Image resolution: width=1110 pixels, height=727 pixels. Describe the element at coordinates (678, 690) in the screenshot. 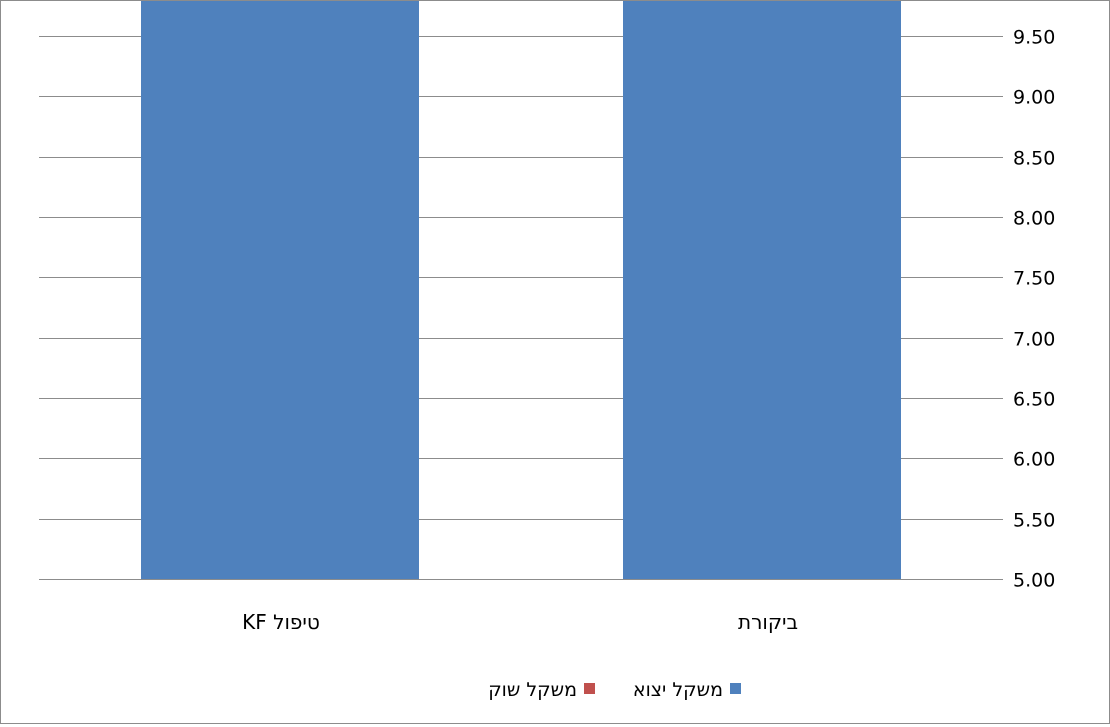

I see `legend-label: משקל יצוא` at that location.